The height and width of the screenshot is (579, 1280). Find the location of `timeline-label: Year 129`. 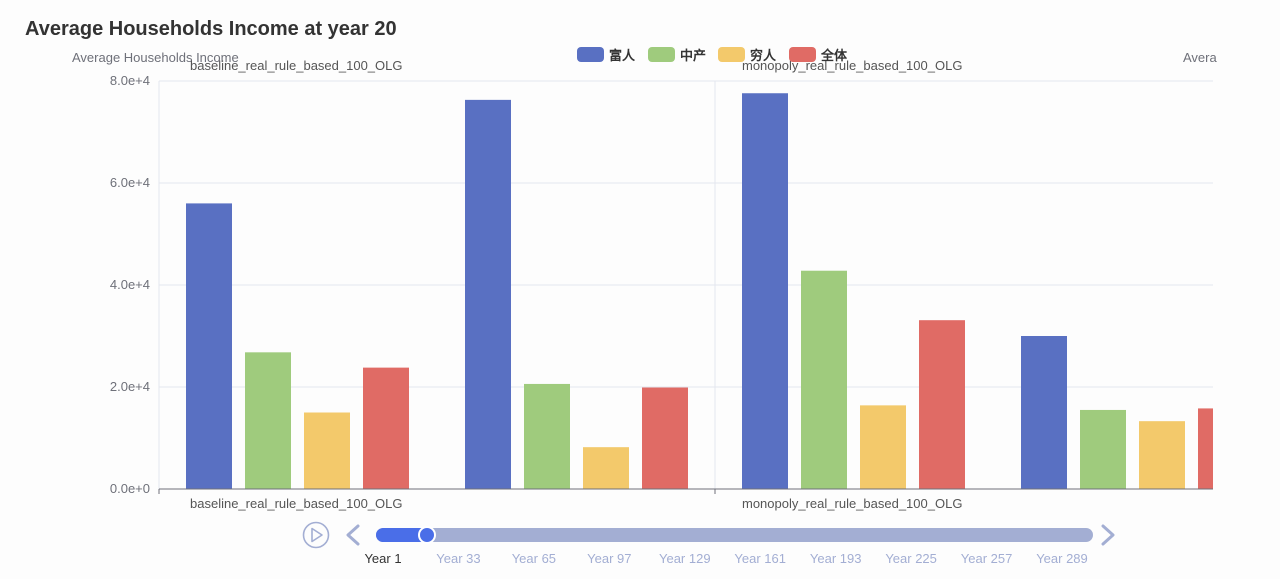

timeline-label: Year 129 is located at coordinates (685, 558).